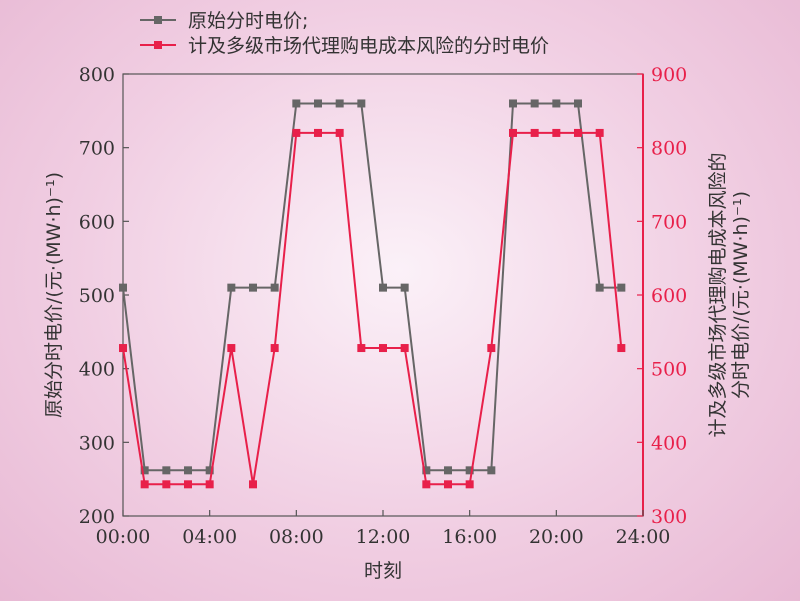 The image size is (800, 601). What do you see at coordinates (97, 296) in the screenshot?
I see `y-tick-label-left: 500` at bounding box center [97, 296].